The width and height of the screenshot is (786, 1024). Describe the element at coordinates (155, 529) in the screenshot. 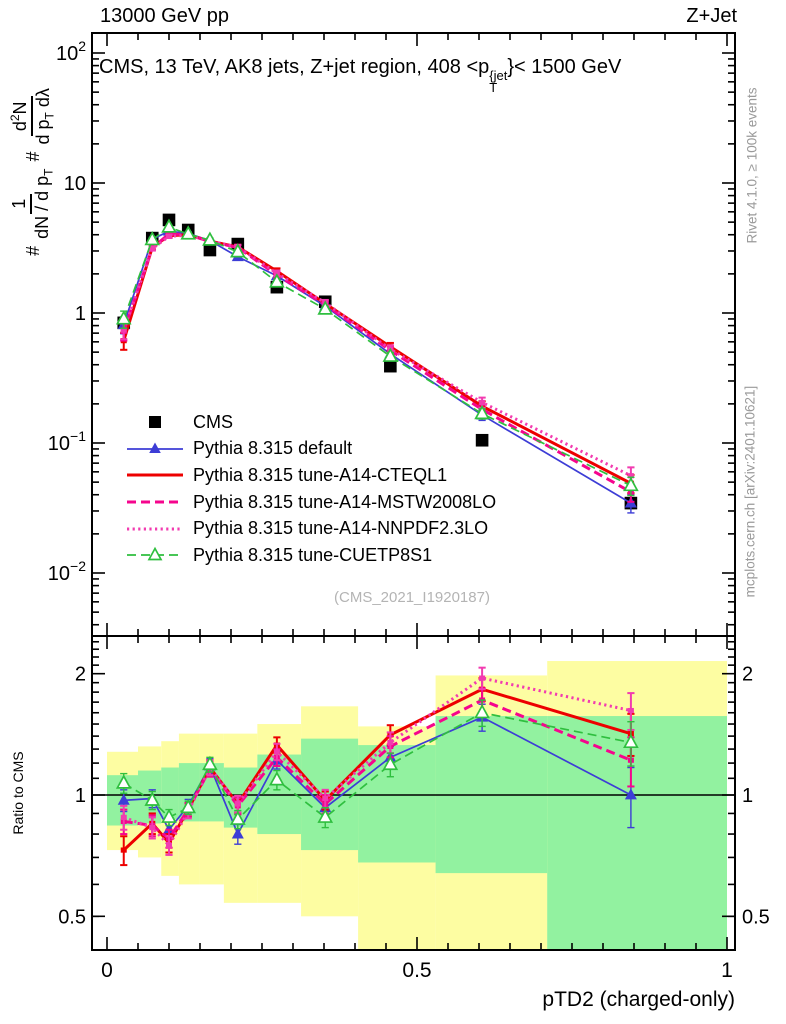

I see `a14-nnpdf23lo-line-icon` at that location.